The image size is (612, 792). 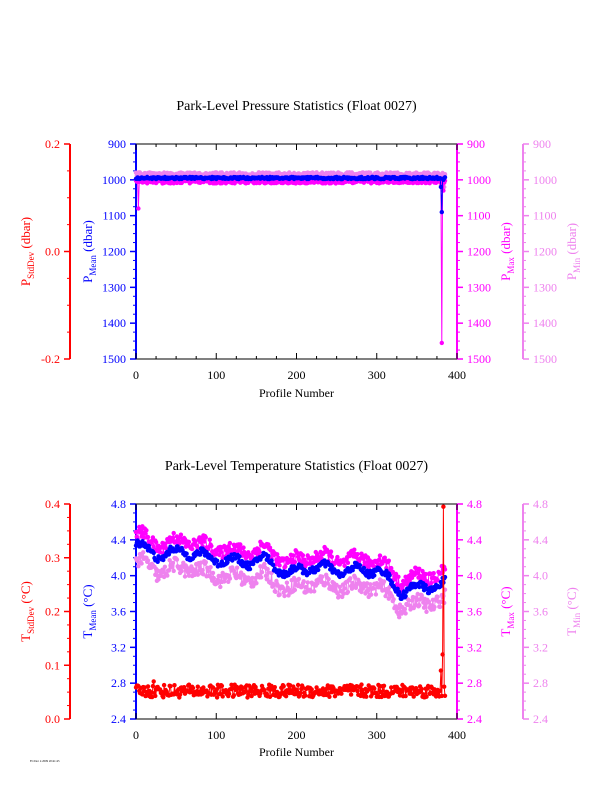 What do you see at coordinates (45, 761) in the screenshot?
I see `footer-stamp: Fri Dec 4 2009 20:41:45` at bounding box center [45, 761].